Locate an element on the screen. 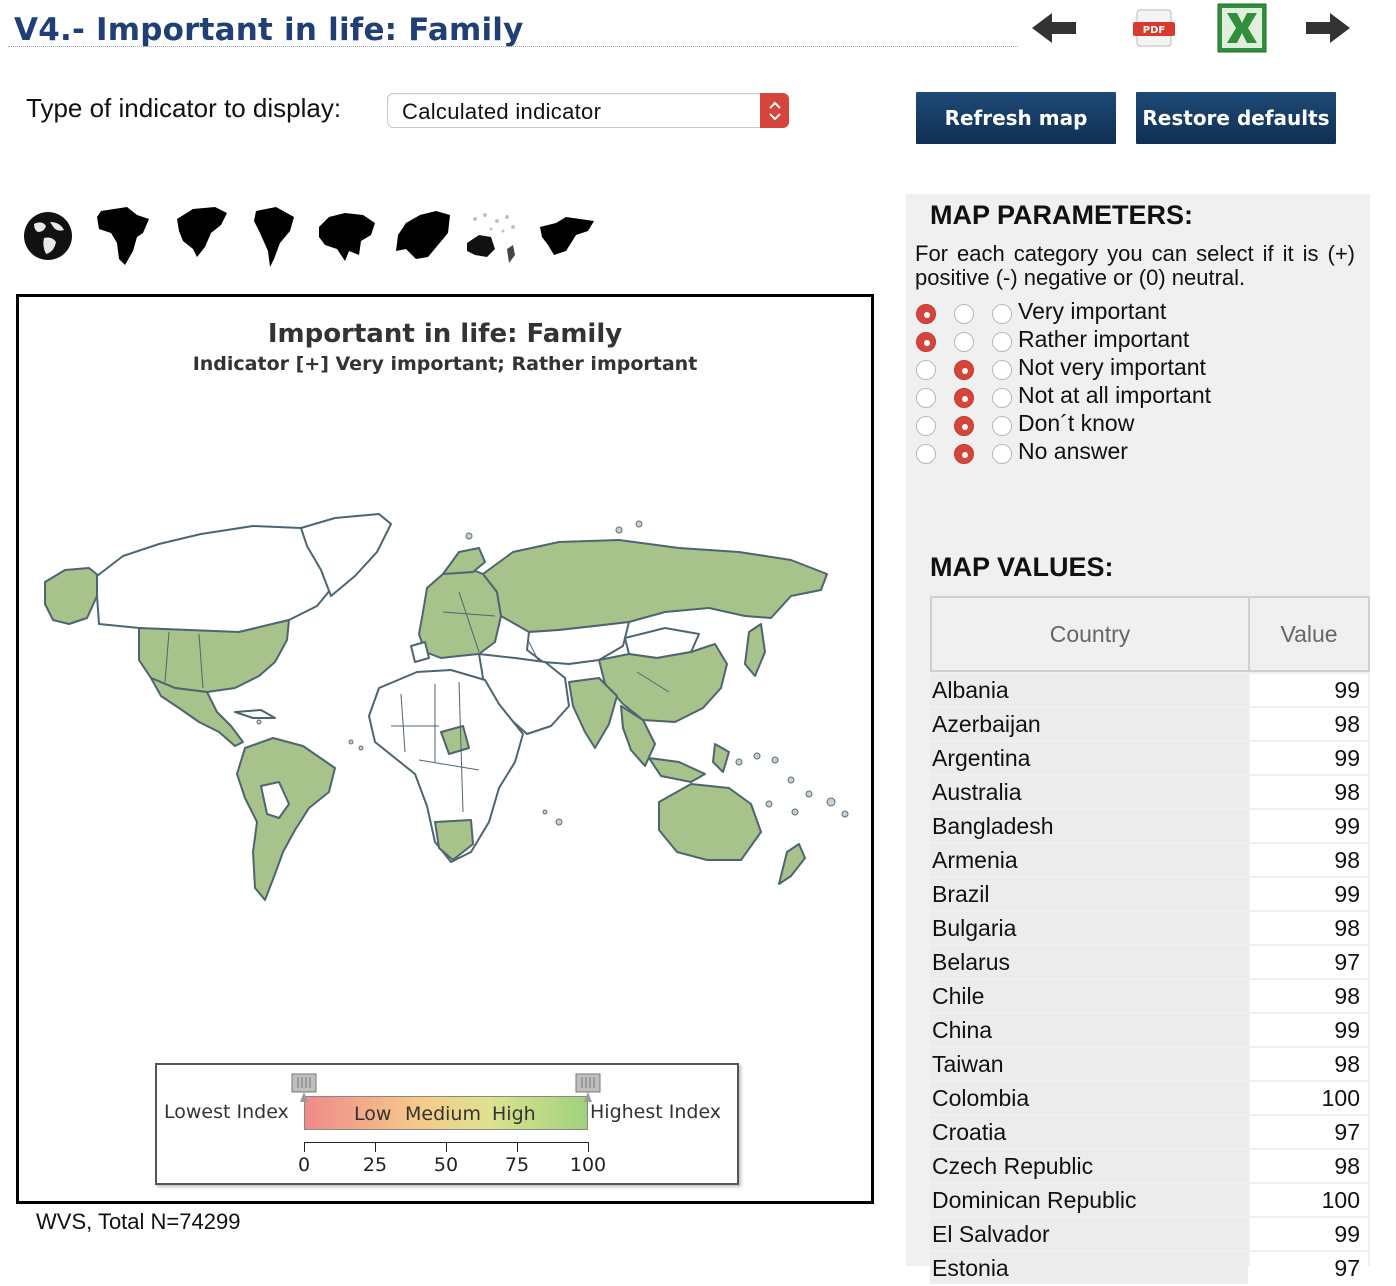  table-row: Estonia 97 is located at coordinates (1150, 1269).